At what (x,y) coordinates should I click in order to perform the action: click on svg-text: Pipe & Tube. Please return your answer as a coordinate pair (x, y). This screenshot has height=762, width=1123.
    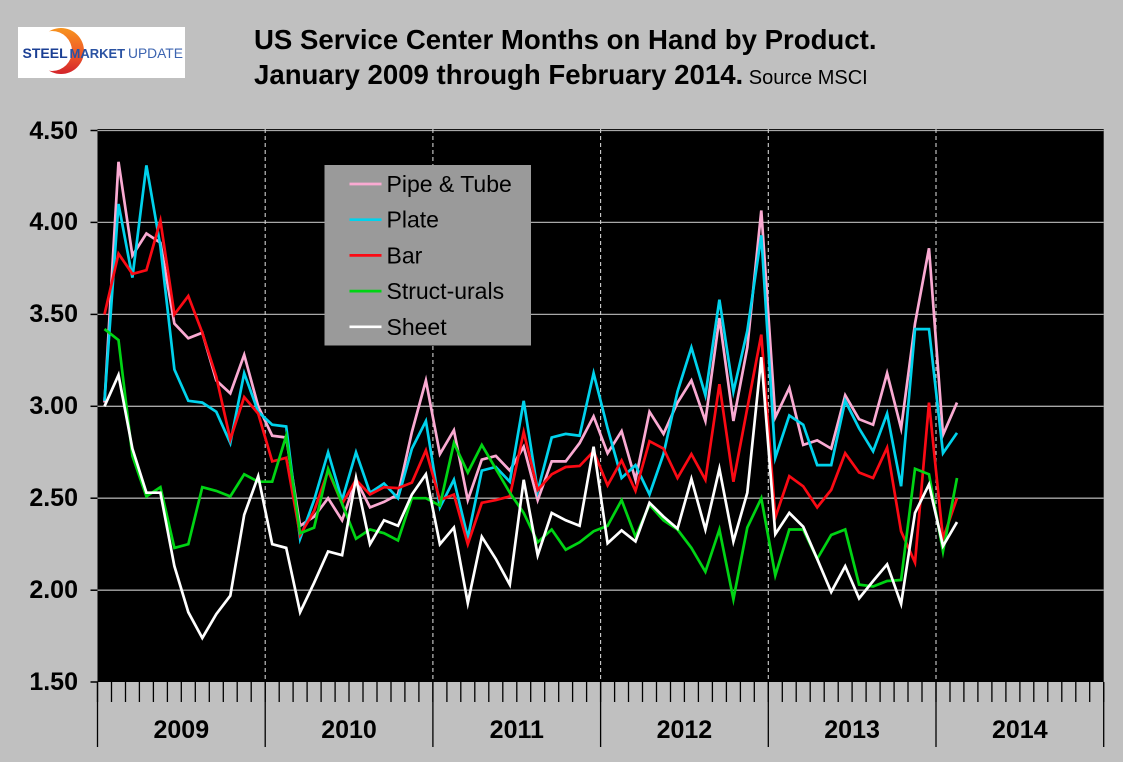
    Looking at the image, I should click on (449, 184).